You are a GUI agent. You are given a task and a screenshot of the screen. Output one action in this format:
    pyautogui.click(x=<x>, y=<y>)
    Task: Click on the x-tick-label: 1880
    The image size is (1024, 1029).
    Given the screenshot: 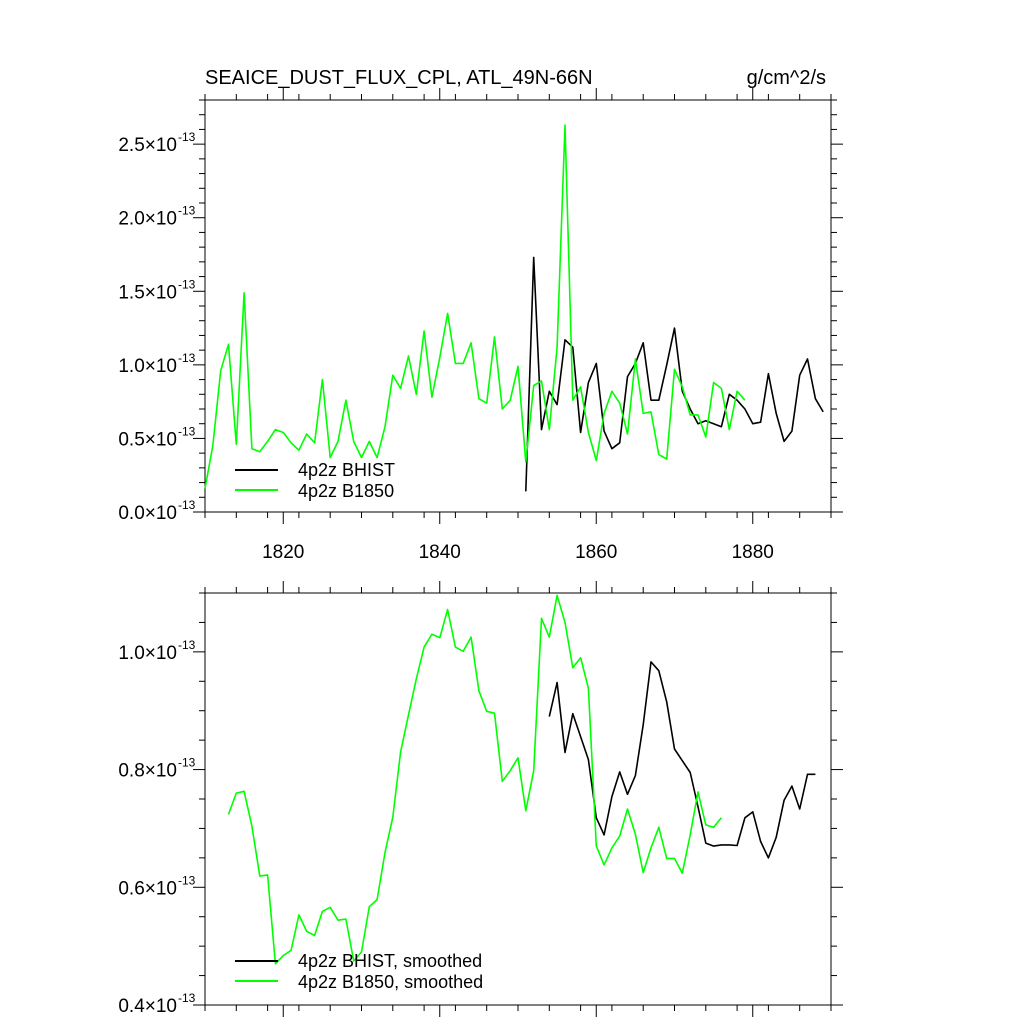 What is the action you would take?
    pyautogui.click(x=753, y=552)
    